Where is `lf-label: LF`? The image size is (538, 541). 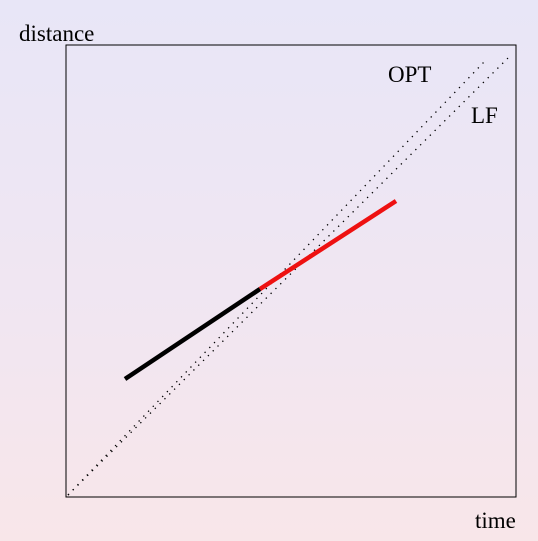
lf-label: LF is located at coordinates (484, 115).